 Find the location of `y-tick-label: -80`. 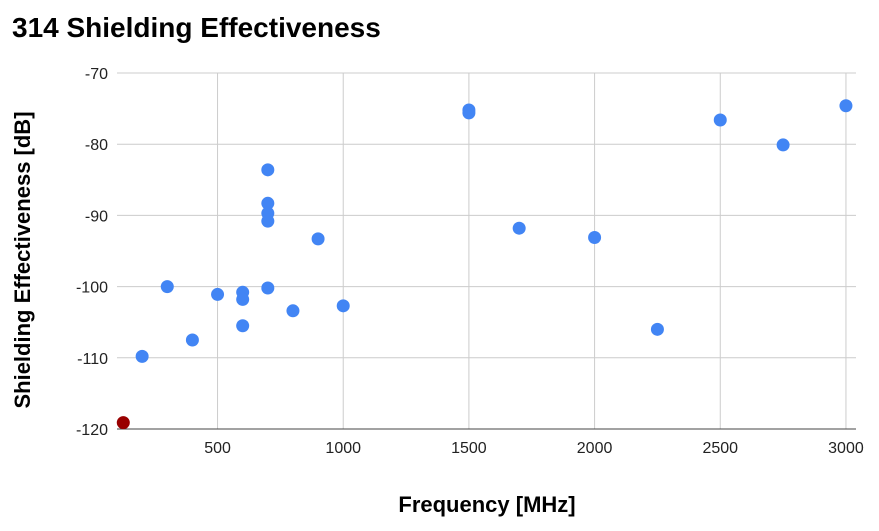

y-tick-label: -80 is located at coordinates (96, 145).